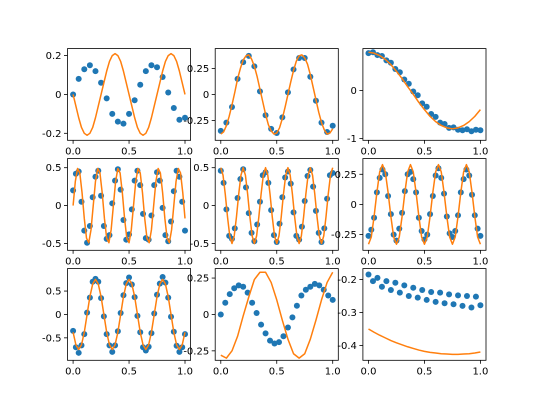 The width and height of the screenshot is (540, 409). I want to click on y-tick-label: -0.25, so click(196, 351).